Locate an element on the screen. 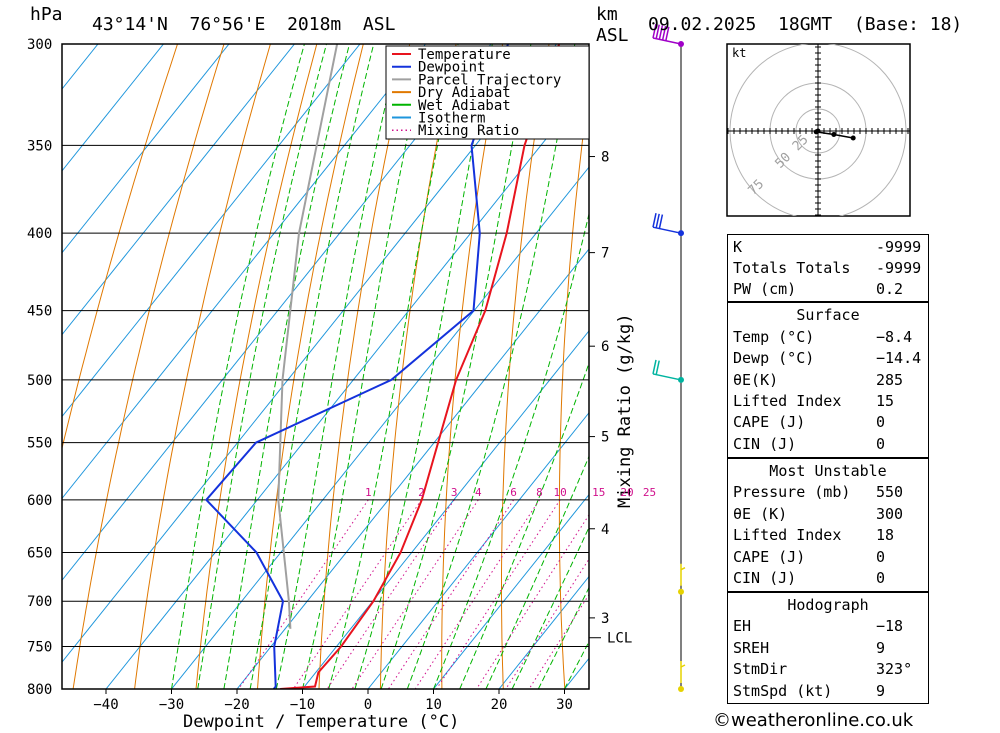 Image resolution: width=1000 pixels, height=733 pixels. mu-cape-value: 0 is located at coordinates (881, 557).